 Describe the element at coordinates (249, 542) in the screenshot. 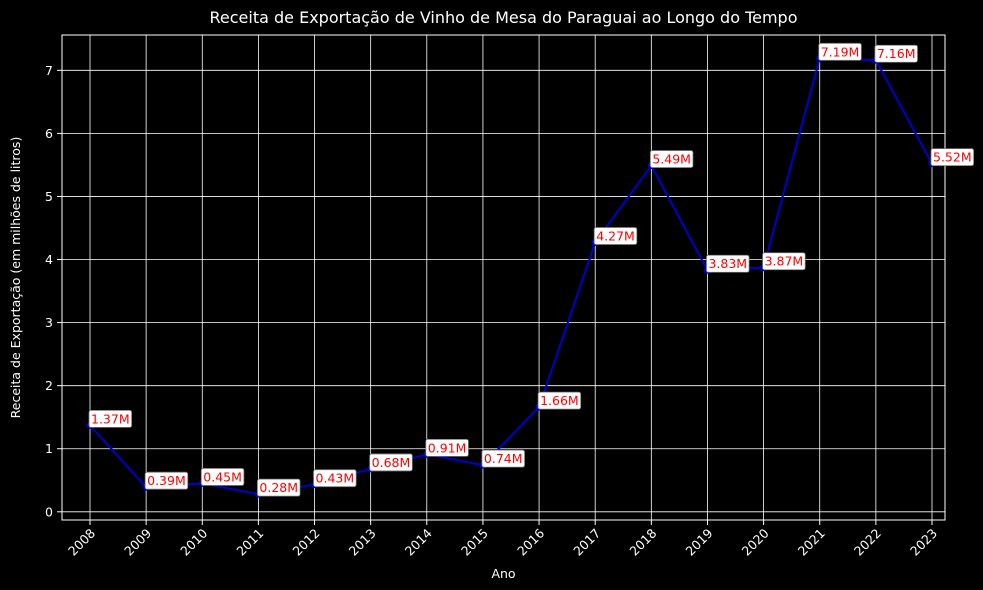

I see `x-tick-label: 2011` at that location.